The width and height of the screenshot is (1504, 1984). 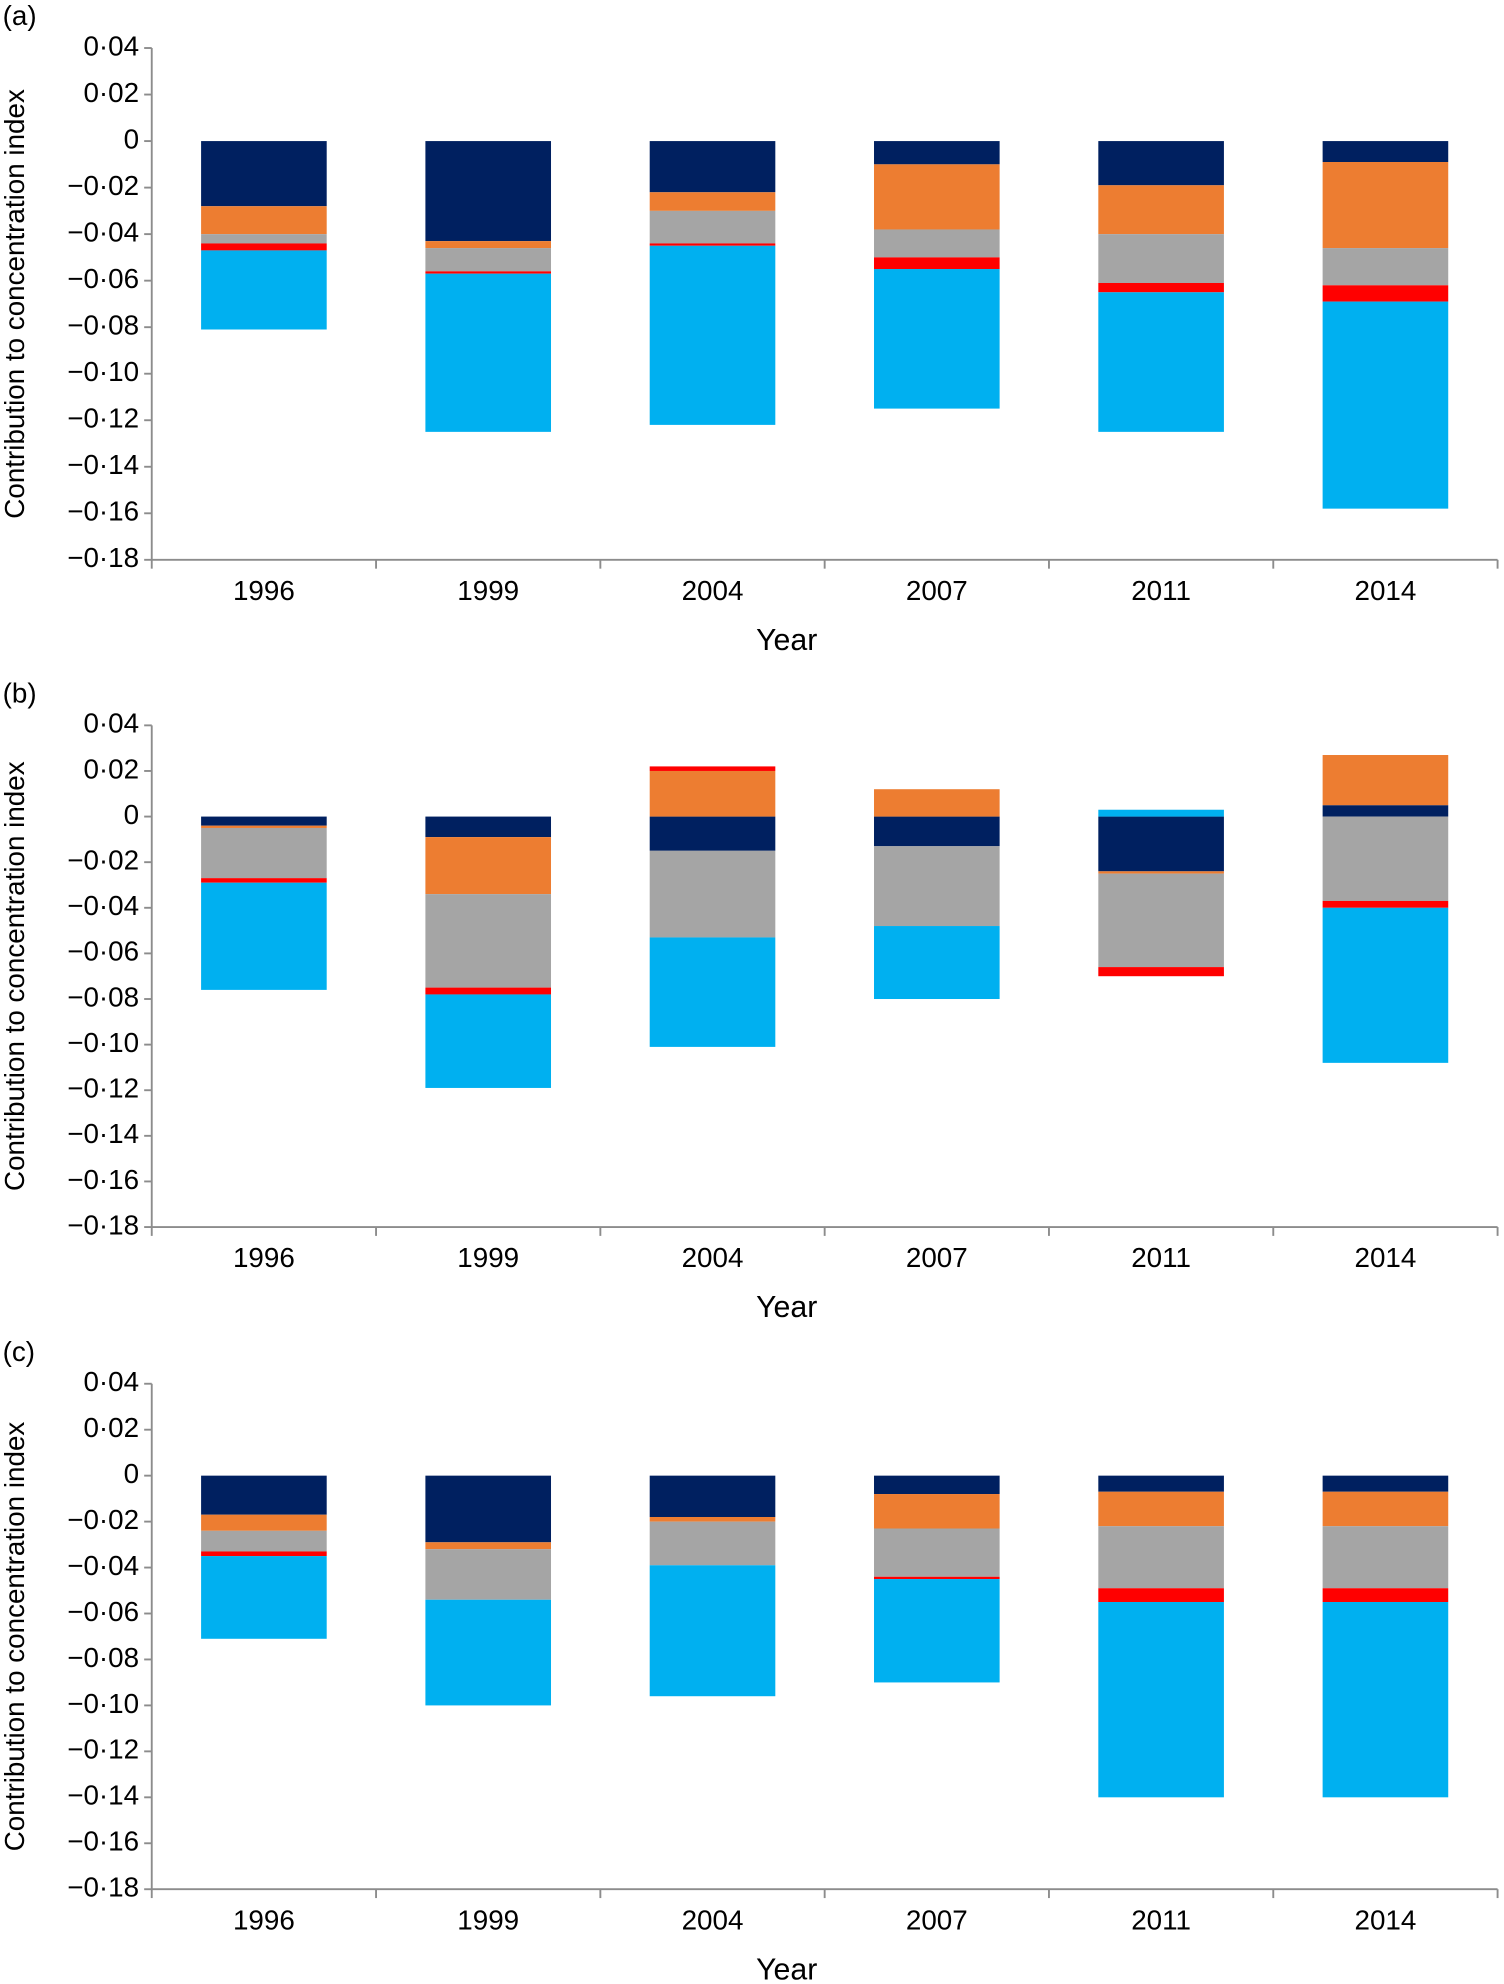 What do you see at coordinates (20, 692) in the screenshot?
I see `panel-label: (b)` at bounding box center [20, 692].